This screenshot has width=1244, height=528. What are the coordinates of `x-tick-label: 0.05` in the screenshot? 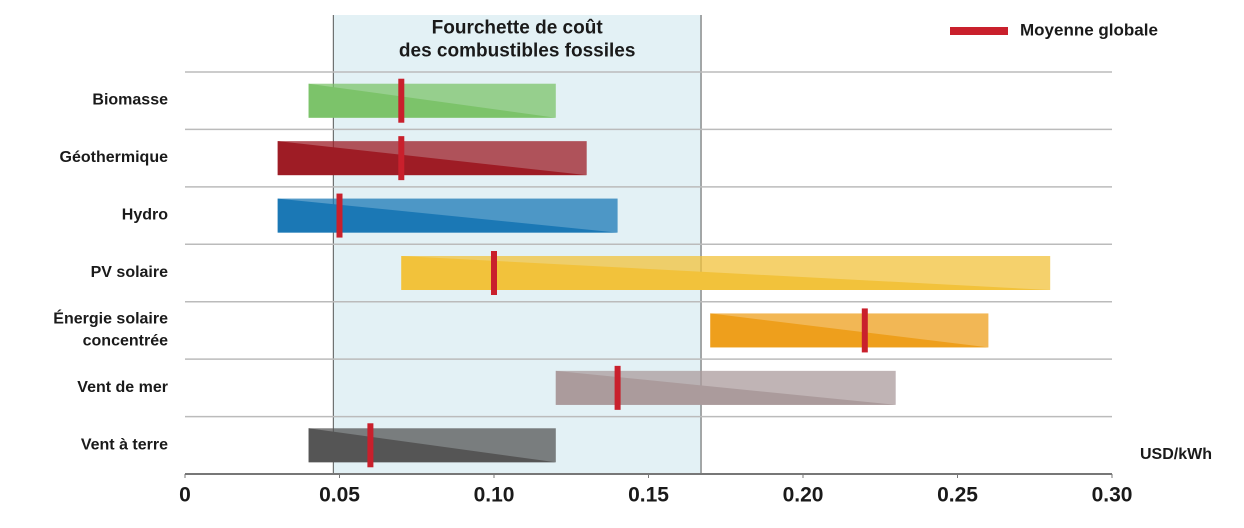 It's located at (339, 495).